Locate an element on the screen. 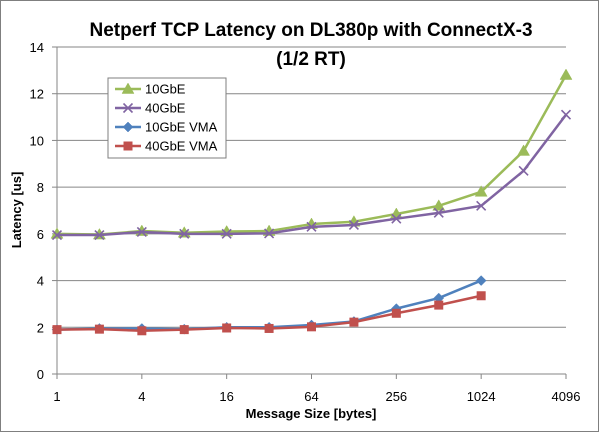  legend-item-10gbe-vma: 10GbE VMA is located at coordinates (166, 127).